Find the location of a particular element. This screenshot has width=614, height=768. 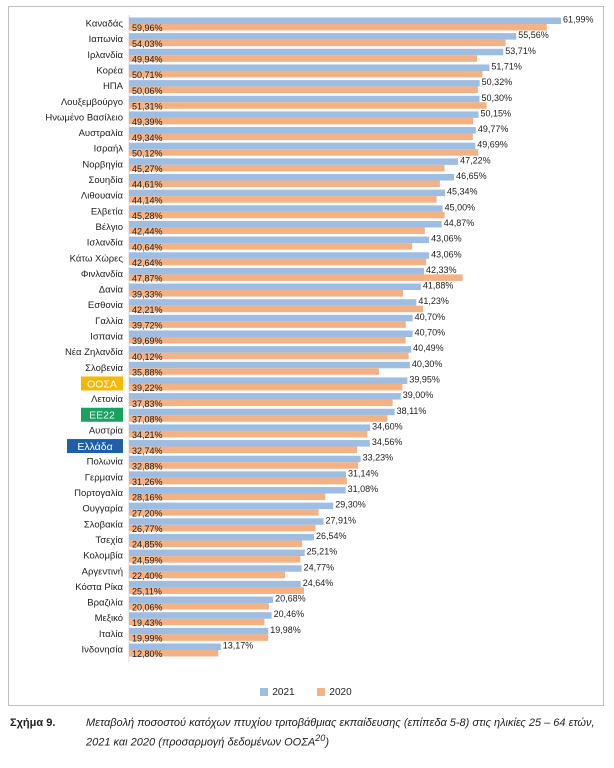

data-label-2020: 54,03% is located at coordinates (147, 44).